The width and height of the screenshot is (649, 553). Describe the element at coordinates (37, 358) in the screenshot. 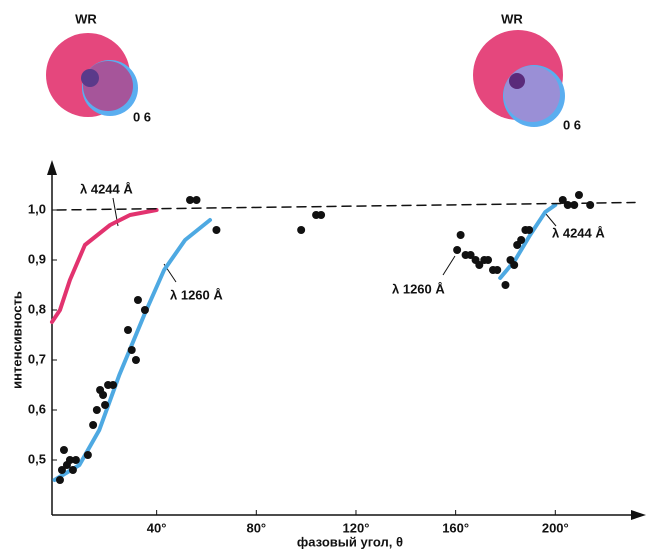

I see `y-tick-label: 0,7` at that location.